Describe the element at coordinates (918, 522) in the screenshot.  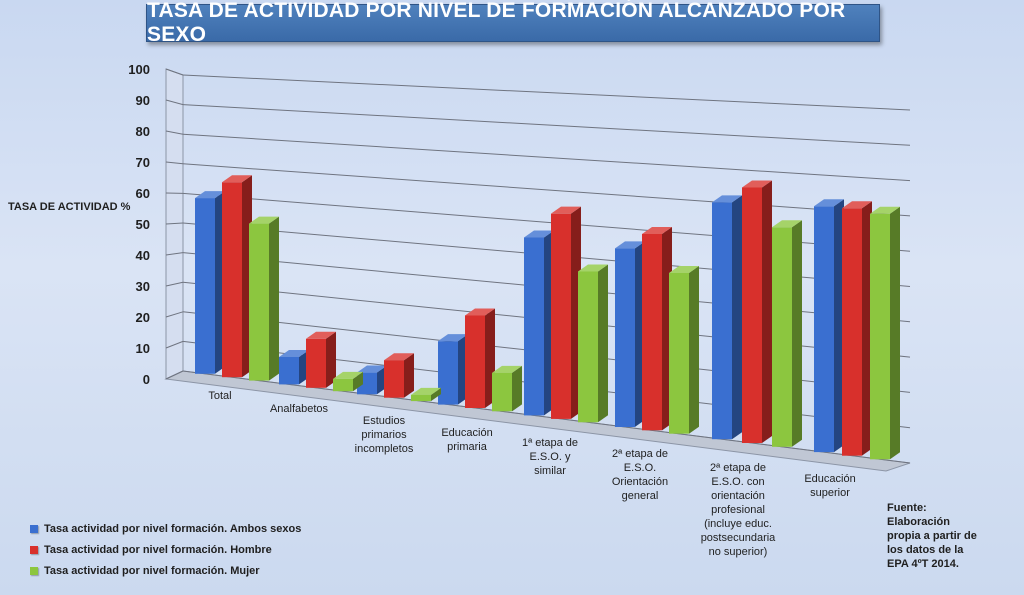
I see `source-line: Elaboración` at that location.